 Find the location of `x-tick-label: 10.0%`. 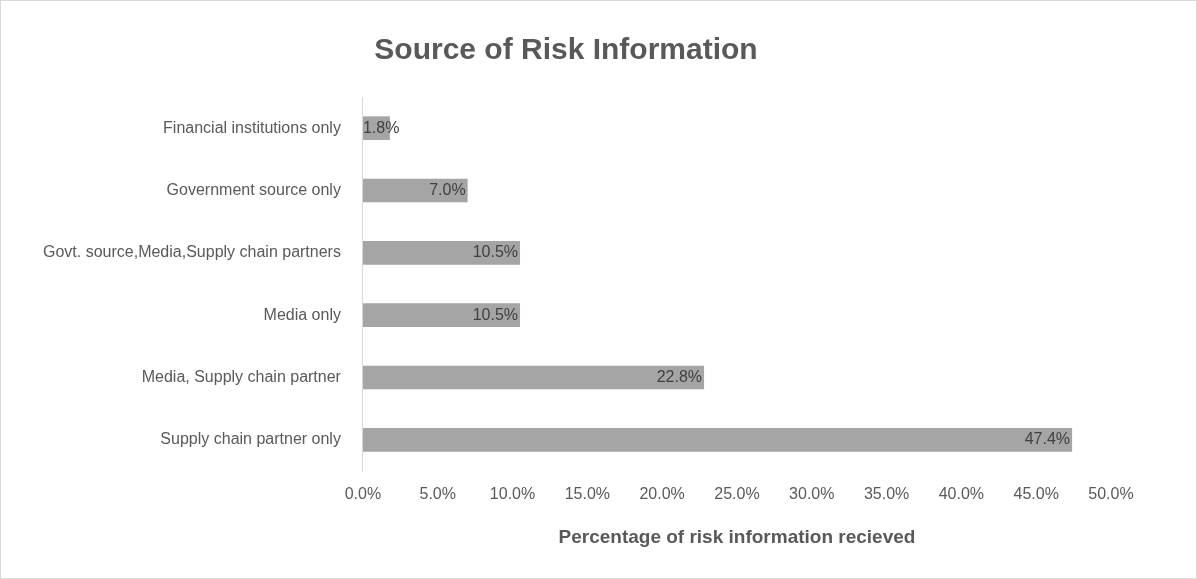

x-tick-label: 10.0% is located at coordinates (512, 494).